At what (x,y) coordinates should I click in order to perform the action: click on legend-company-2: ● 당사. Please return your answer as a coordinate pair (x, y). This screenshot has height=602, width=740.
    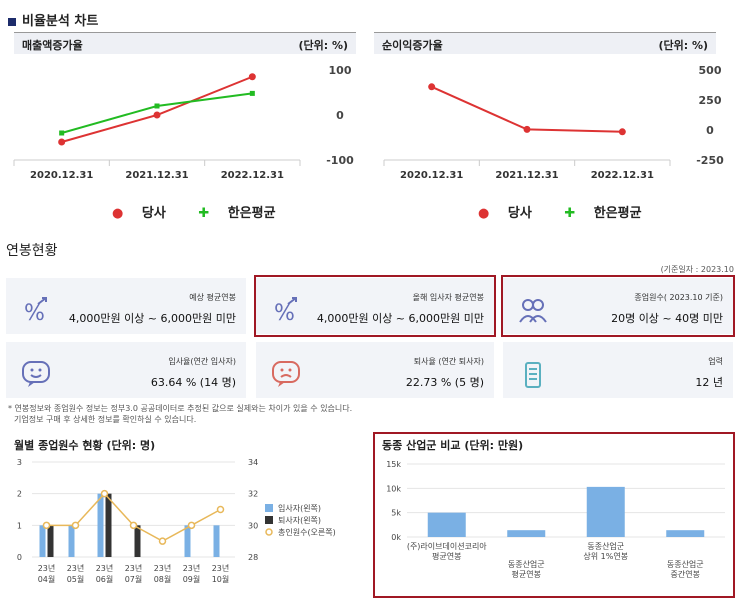
    Looking at the image, I should click on (512, 213).